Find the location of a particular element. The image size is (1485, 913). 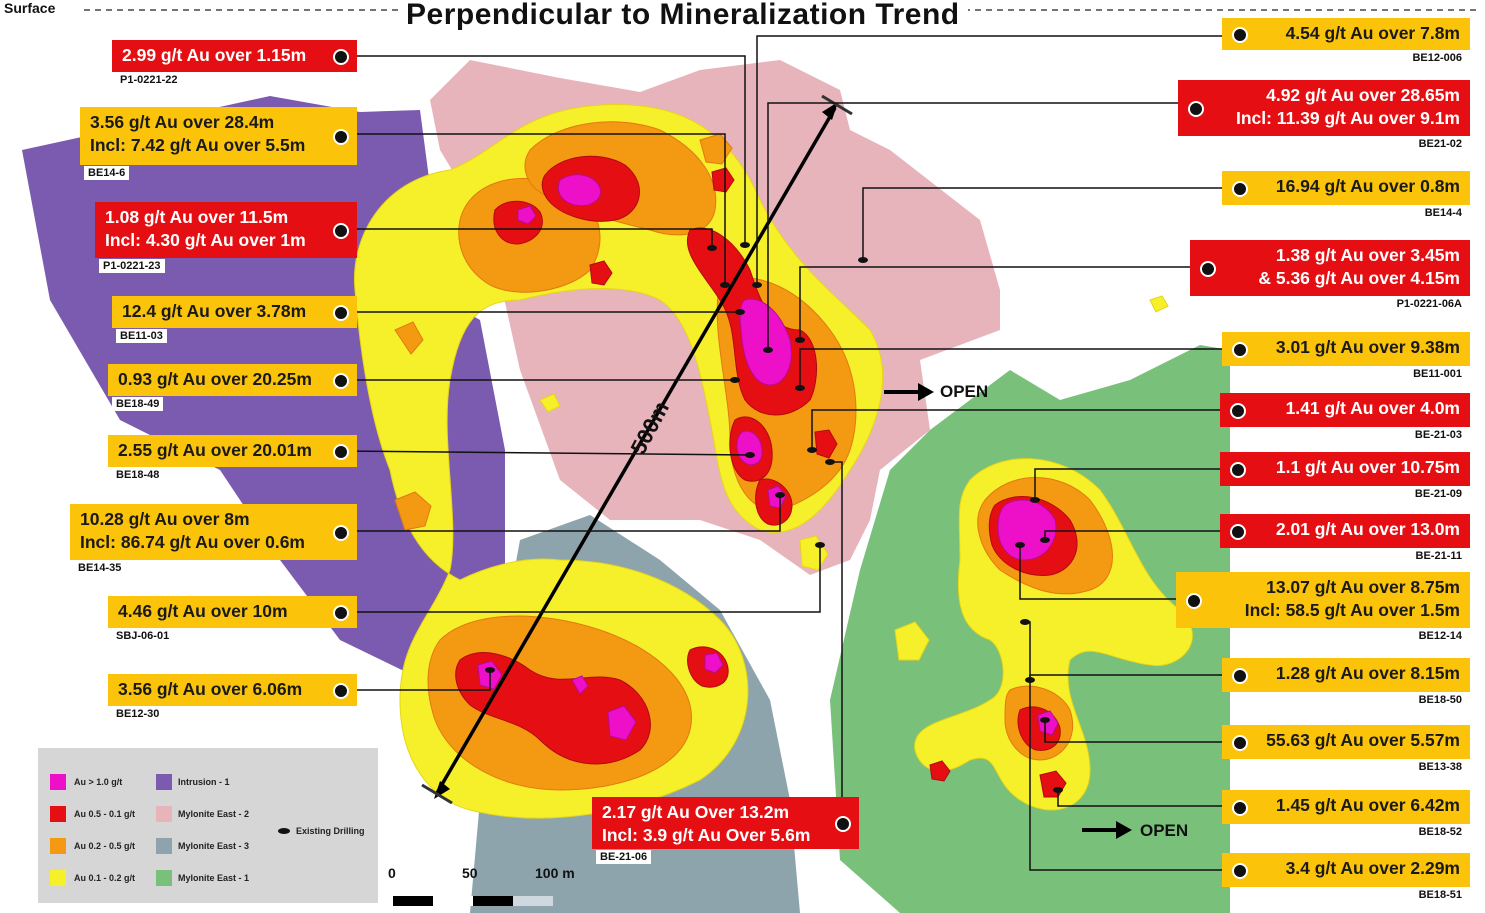

callout-box: 0.93 g/t Au over 20.25m is located at coordinates (232, 380).